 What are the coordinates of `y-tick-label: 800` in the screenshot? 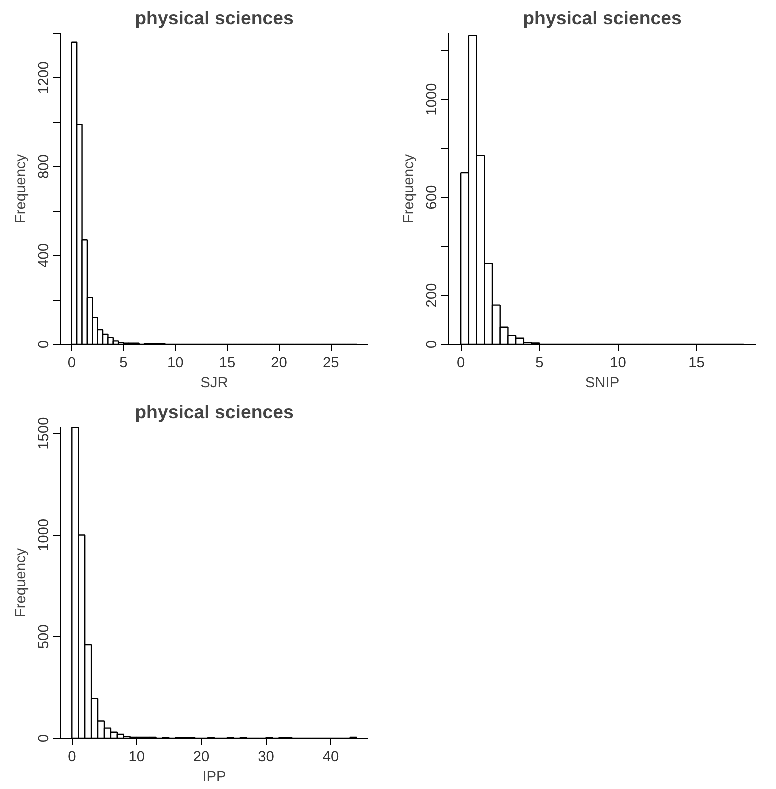 It's located at (44, 167).